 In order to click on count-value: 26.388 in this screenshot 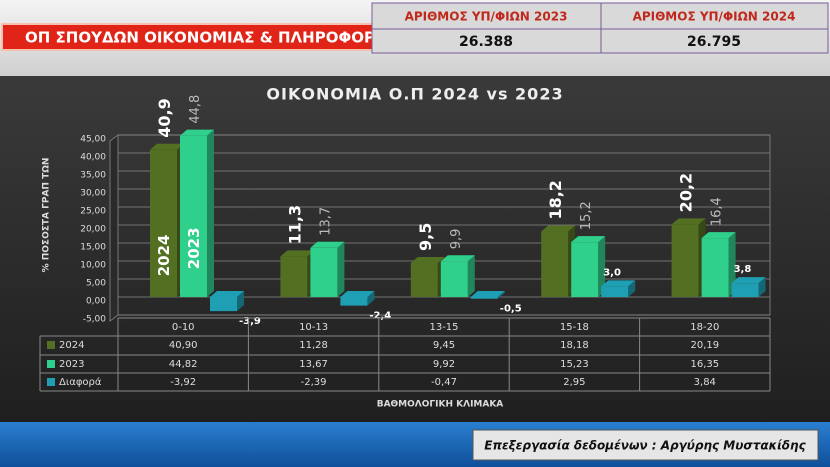, I will do `click(486, 42)`.